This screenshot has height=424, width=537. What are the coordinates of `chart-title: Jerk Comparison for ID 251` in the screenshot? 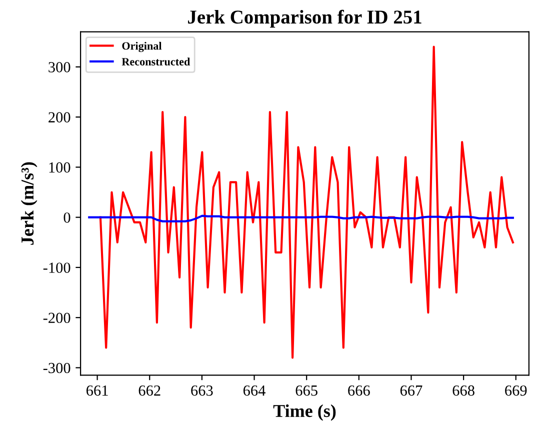 It's located at (305, 19).